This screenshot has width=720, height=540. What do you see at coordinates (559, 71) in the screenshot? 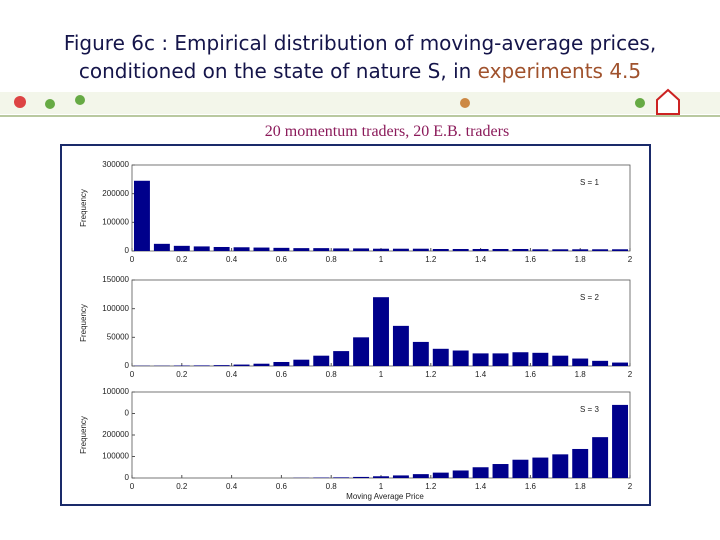
I see `title-highlight: experiments 4.5` at bounding box center [559, 71].